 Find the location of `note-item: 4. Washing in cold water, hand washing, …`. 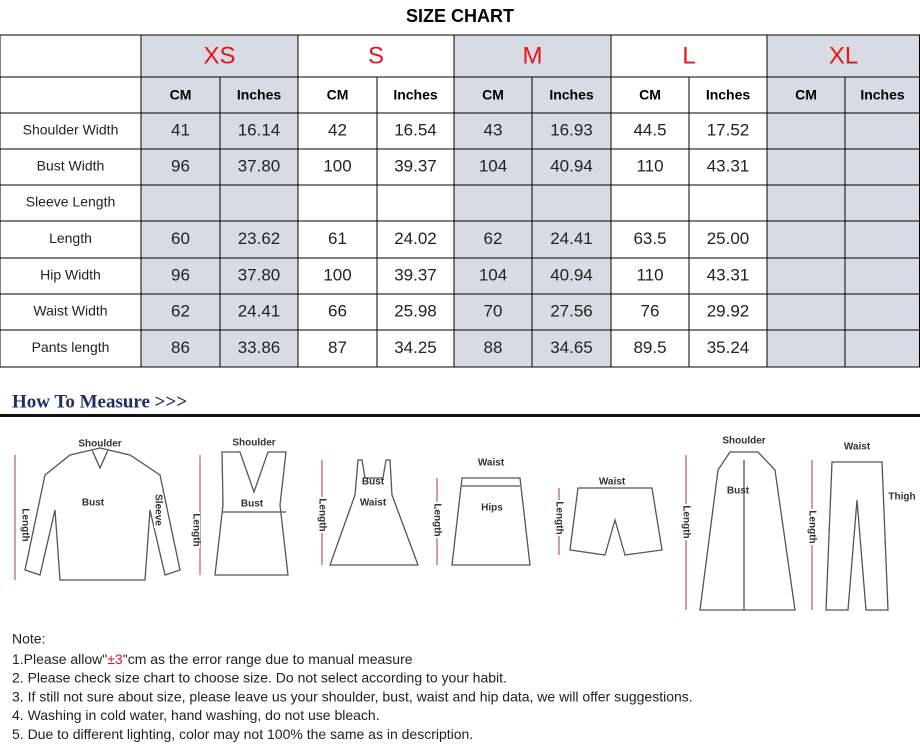

note-item: 4. Washing in cold water, hand washing, … is located at coordinates (196, 715).